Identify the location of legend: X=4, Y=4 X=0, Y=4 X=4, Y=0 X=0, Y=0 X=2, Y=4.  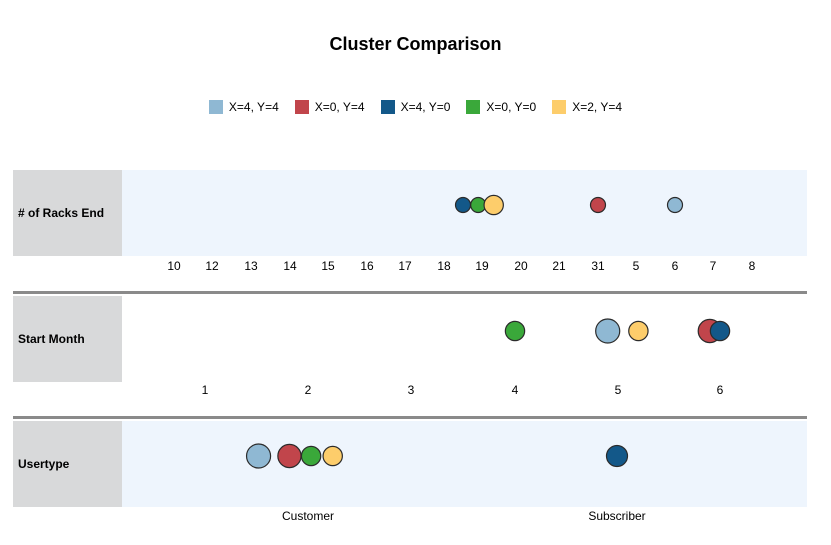
(415, 107).